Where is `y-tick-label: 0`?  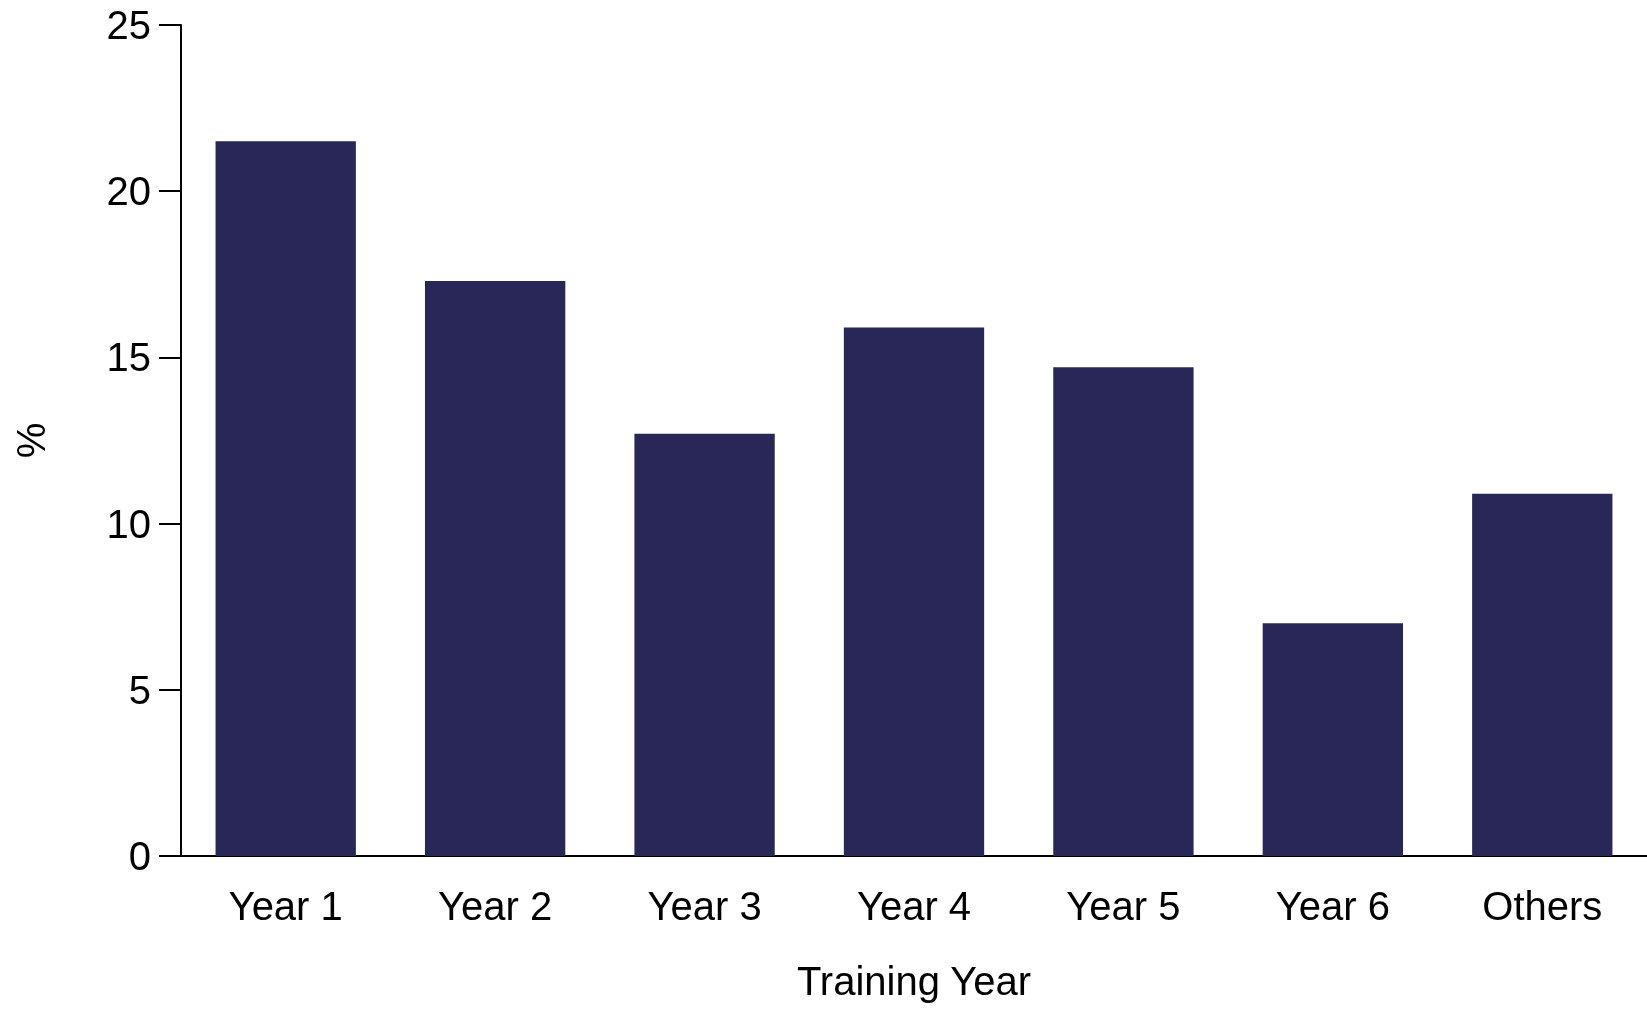 y-tick-label: 0 is located at coordinates (139, 856).